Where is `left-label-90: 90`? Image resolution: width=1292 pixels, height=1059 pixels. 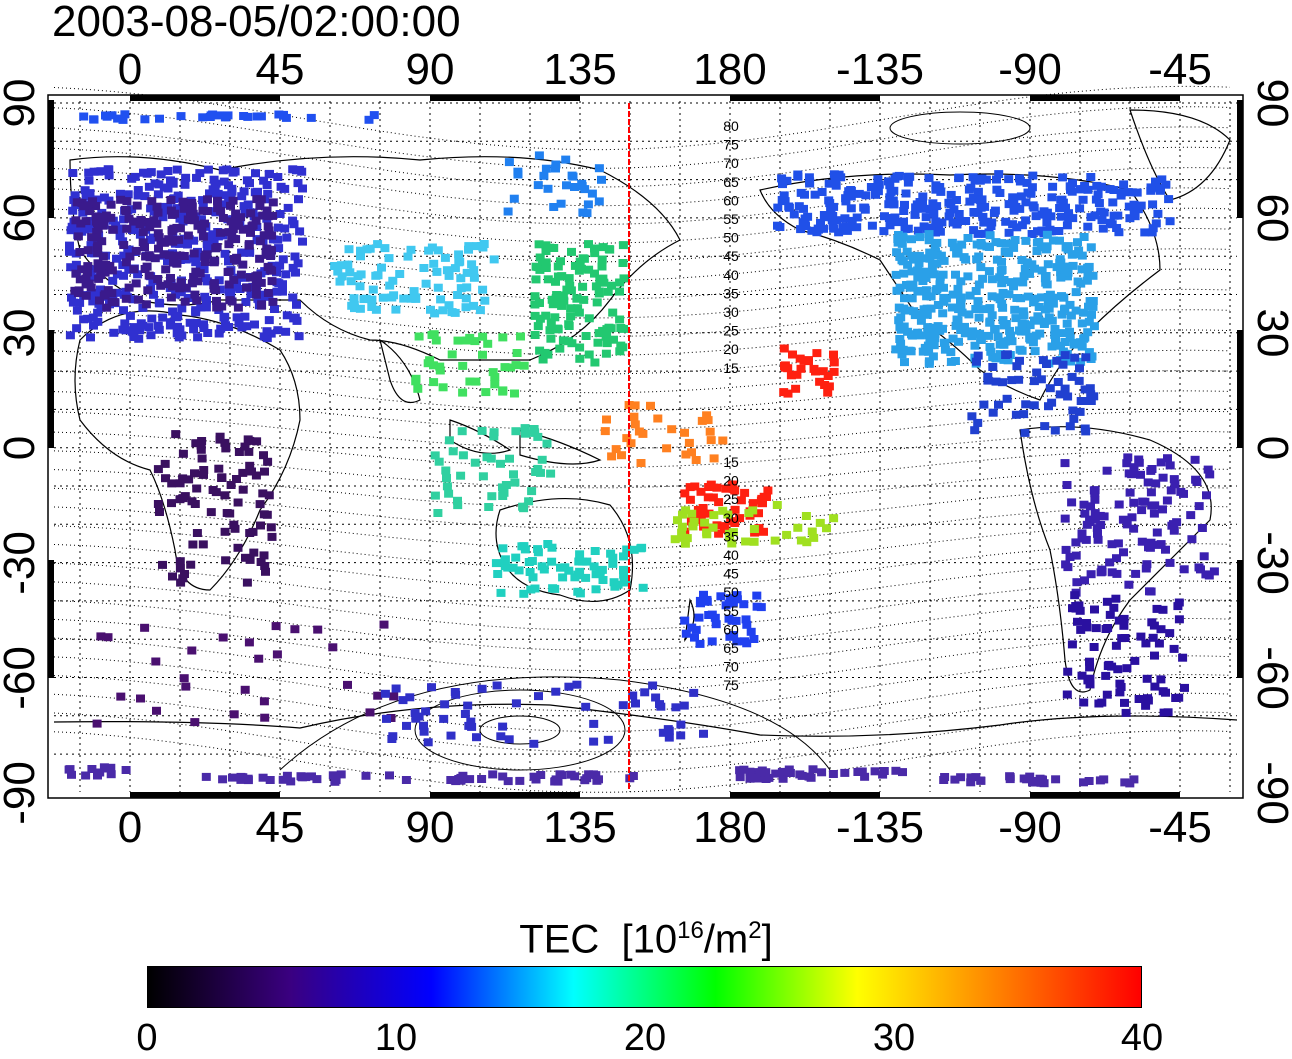
left-label-90: 90 is located at coordinates (22, 103).